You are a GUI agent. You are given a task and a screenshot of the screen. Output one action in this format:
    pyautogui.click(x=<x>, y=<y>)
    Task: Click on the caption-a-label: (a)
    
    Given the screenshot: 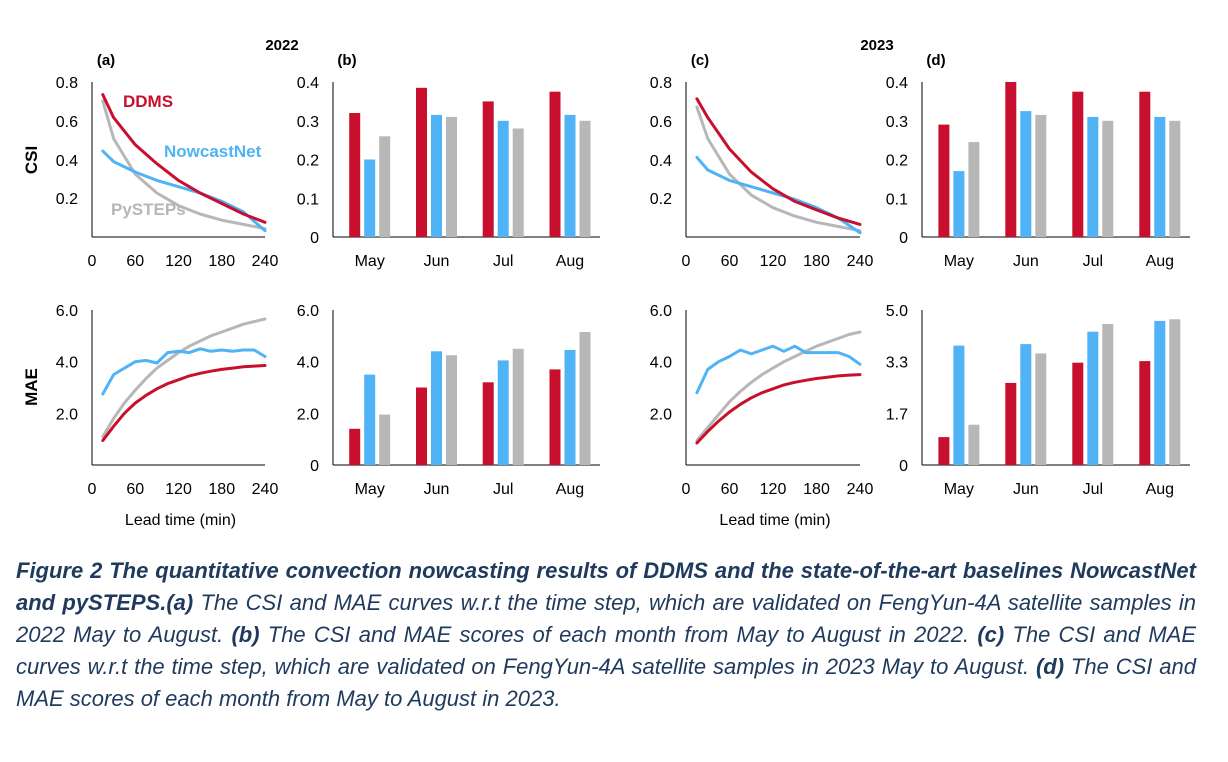 What is the action you would take?
    pyautogui.click(x=180, y=602)
    